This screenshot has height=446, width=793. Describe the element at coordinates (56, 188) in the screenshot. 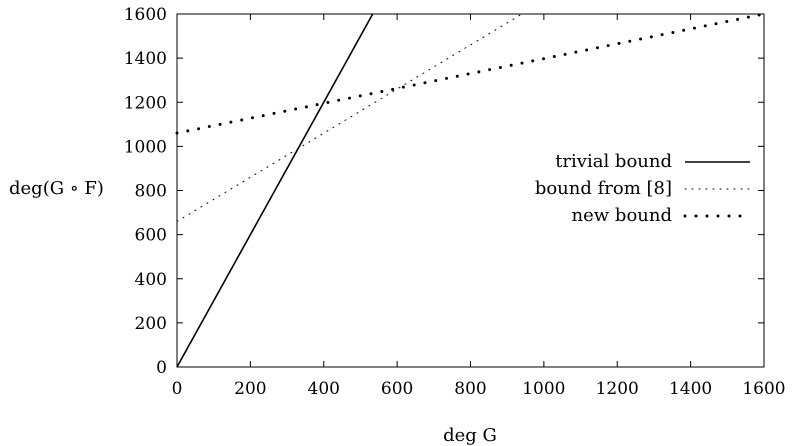

I see `y-axis-label: deg(G ∘ F)` at that location.